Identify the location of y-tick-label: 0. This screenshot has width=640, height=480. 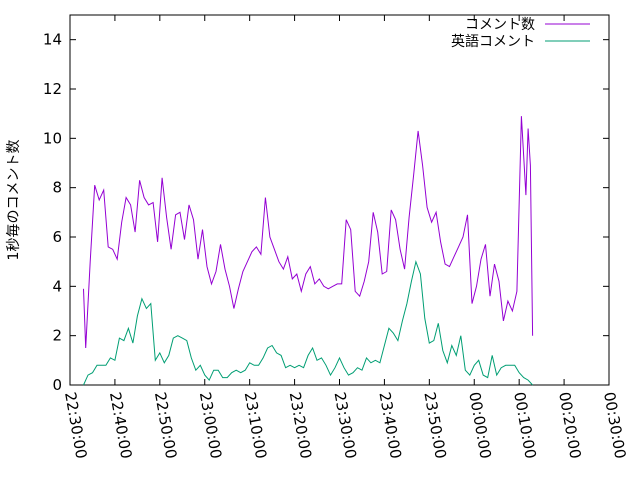
(57, 385).